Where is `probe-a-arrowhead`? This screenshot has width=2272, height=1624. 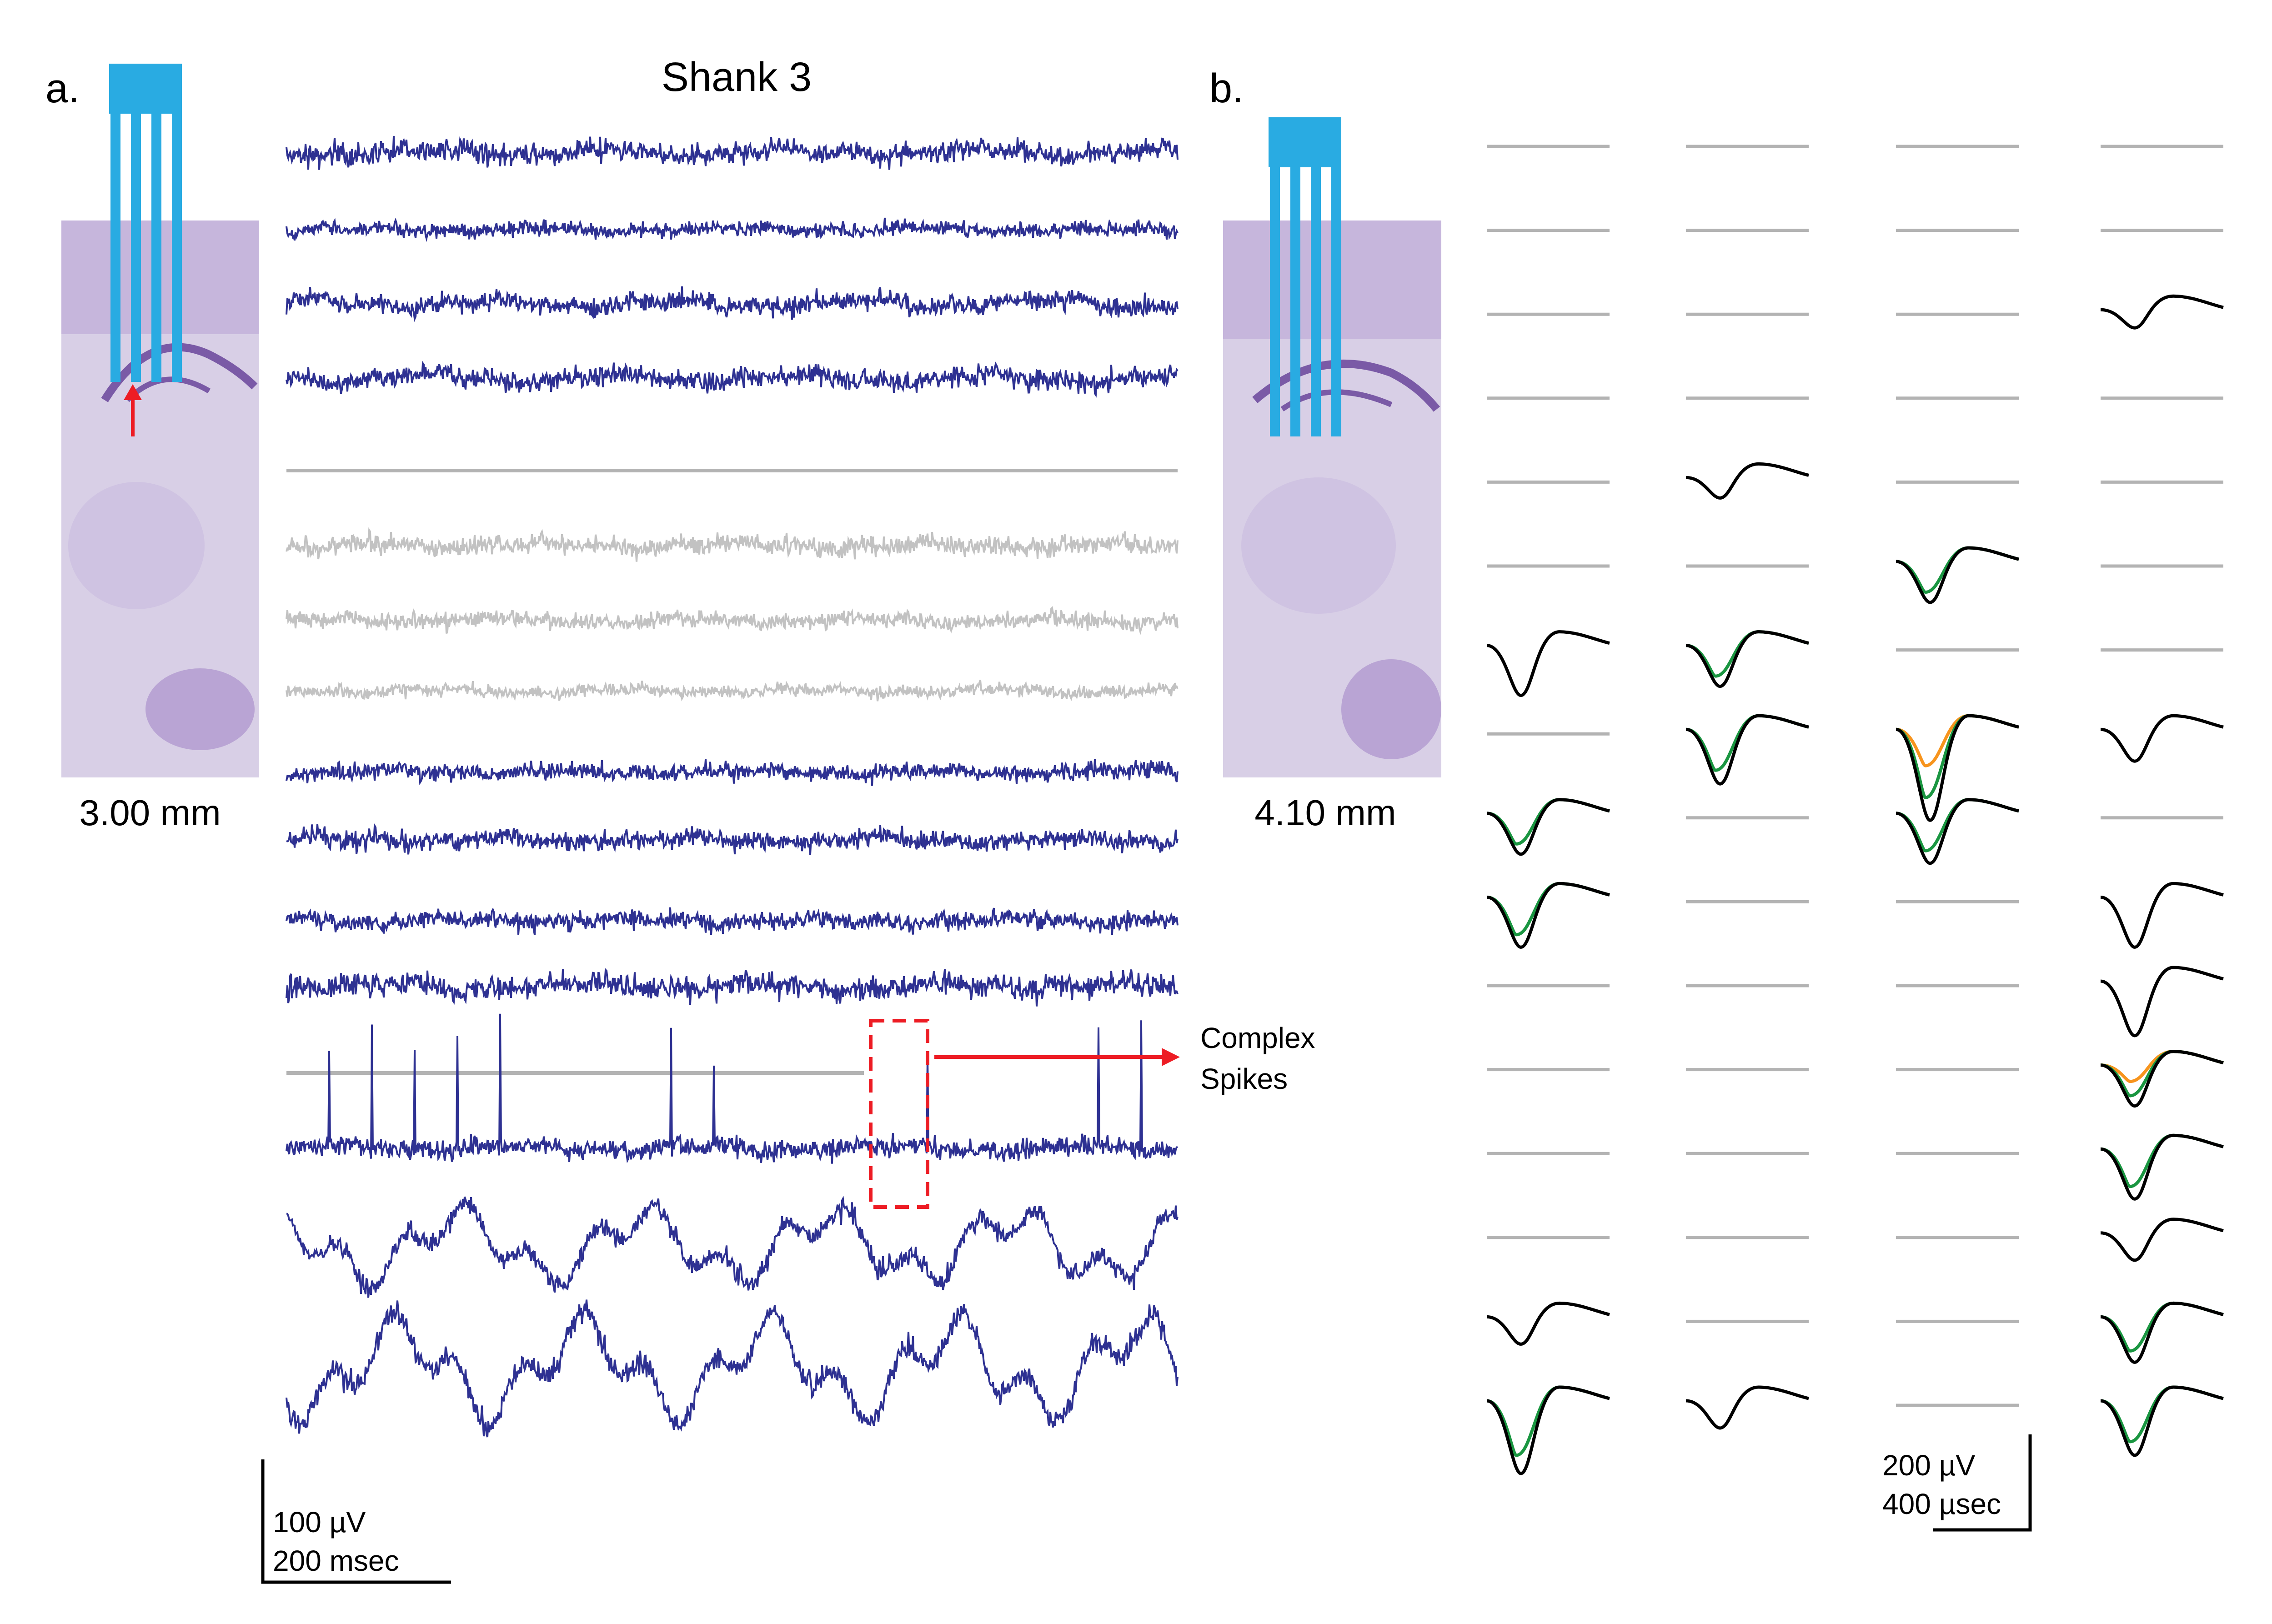
probe-a-arrowhead is located at coordinates (133, 392).